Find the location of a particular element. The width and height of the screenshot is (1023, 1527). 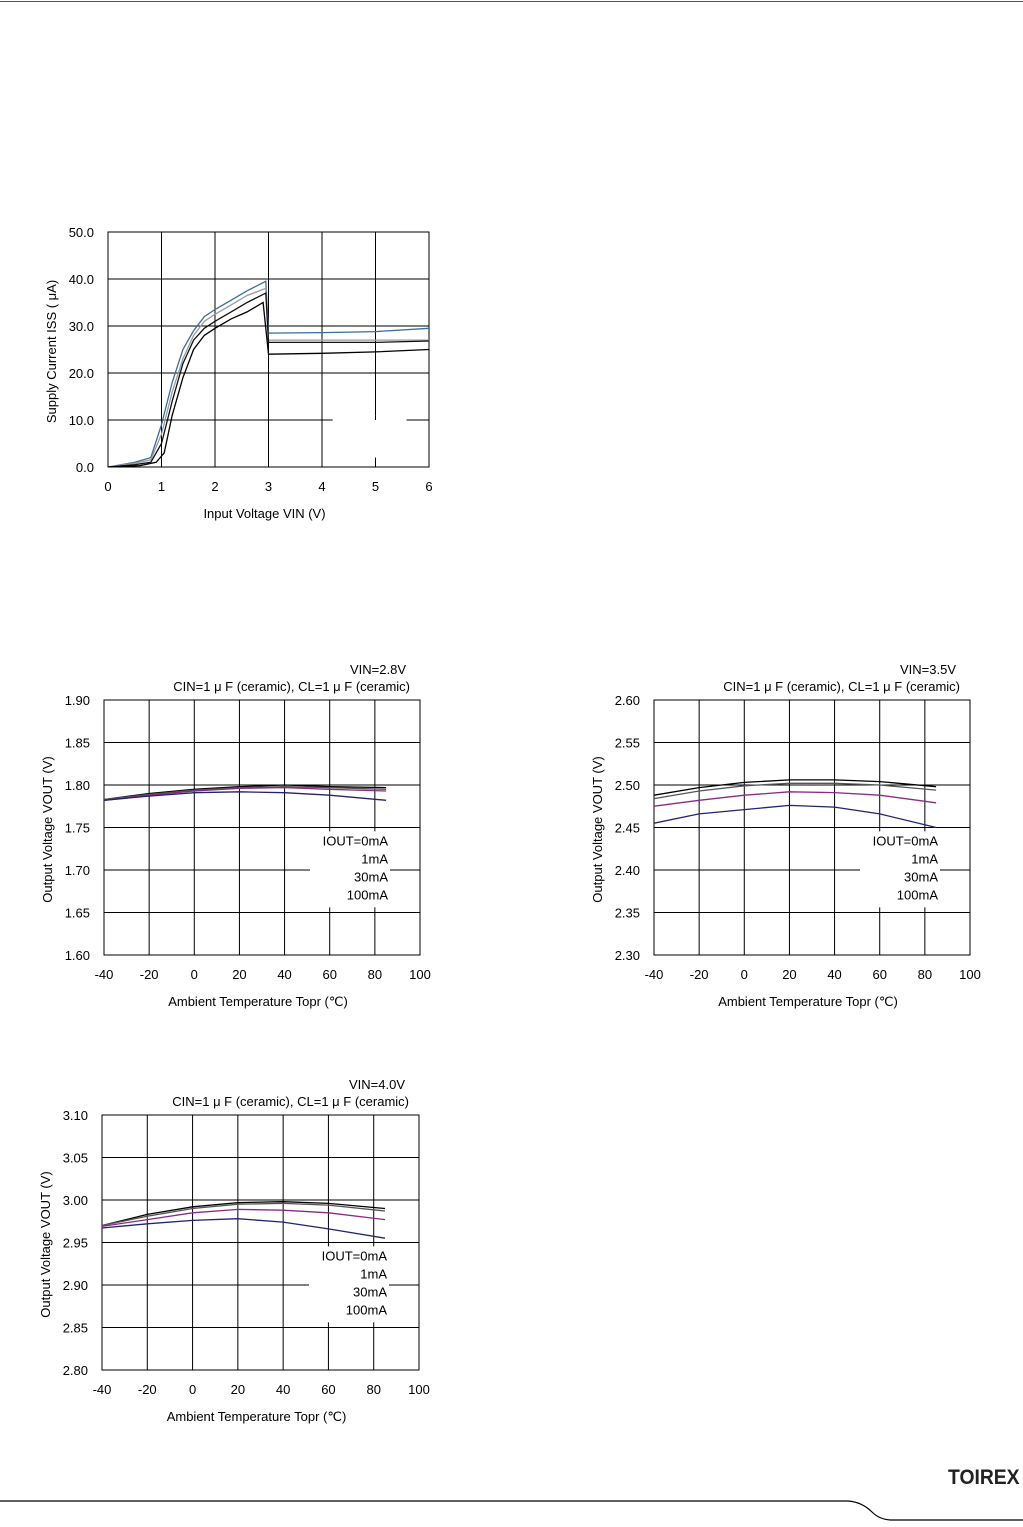

chart-title: VIN=4.0V is located at coordinates (377, 1084).